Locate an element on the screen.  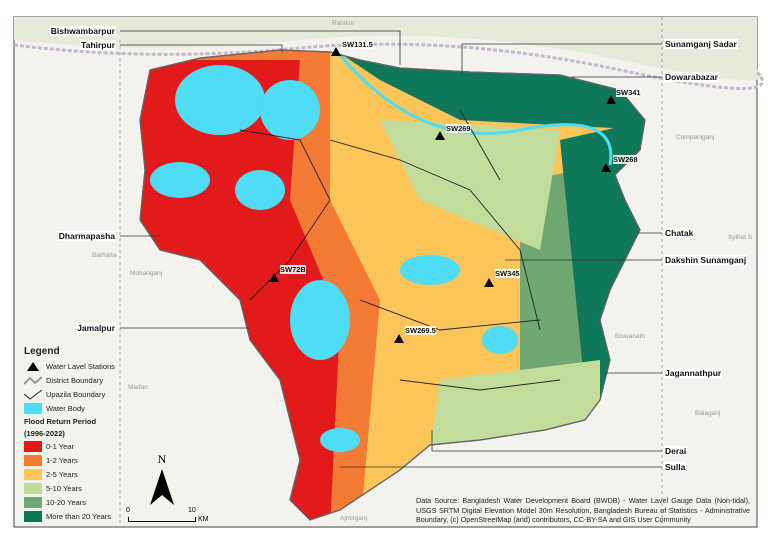
legend-class: 10-20 Years is located at coordinates (79, 502).